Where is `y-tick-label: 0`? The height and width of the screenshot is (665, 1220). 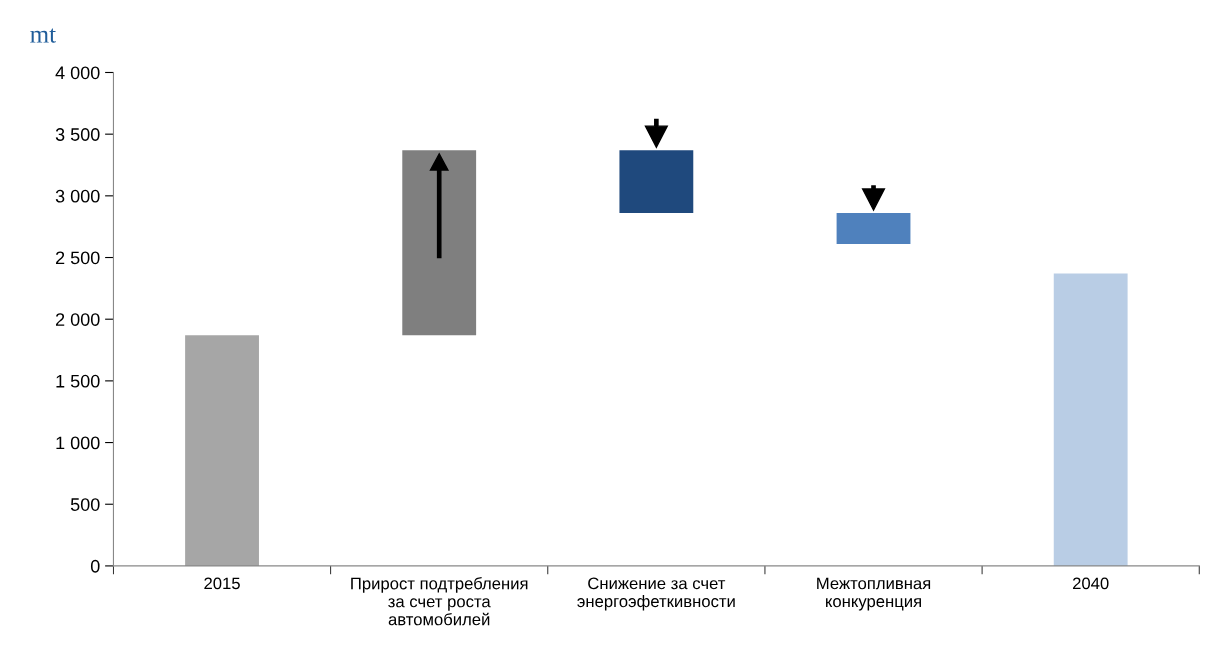
y-tick-label: 0 is located at coordinates (95, 566).